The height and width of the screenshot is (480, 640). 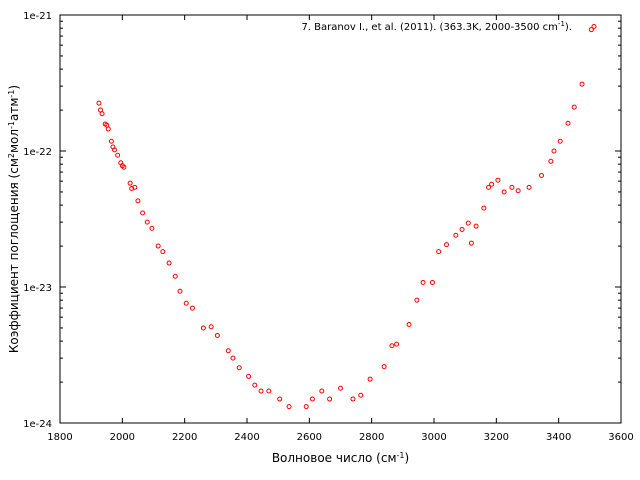 What do you see at coordinates (620, 437) in the screenshot?
I see `x-tick-label: 3600` at bounding box center [620, 437].